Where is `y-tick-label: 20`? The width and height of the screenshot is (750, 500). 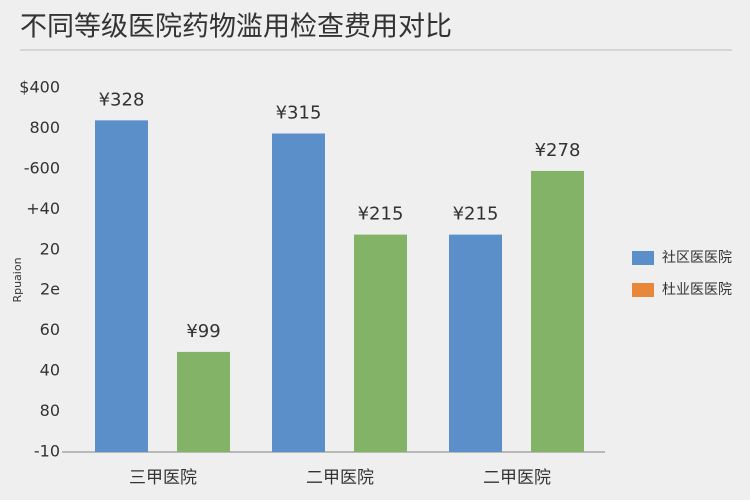
y-tick-label: 20 is located at coordinates (50, 248).